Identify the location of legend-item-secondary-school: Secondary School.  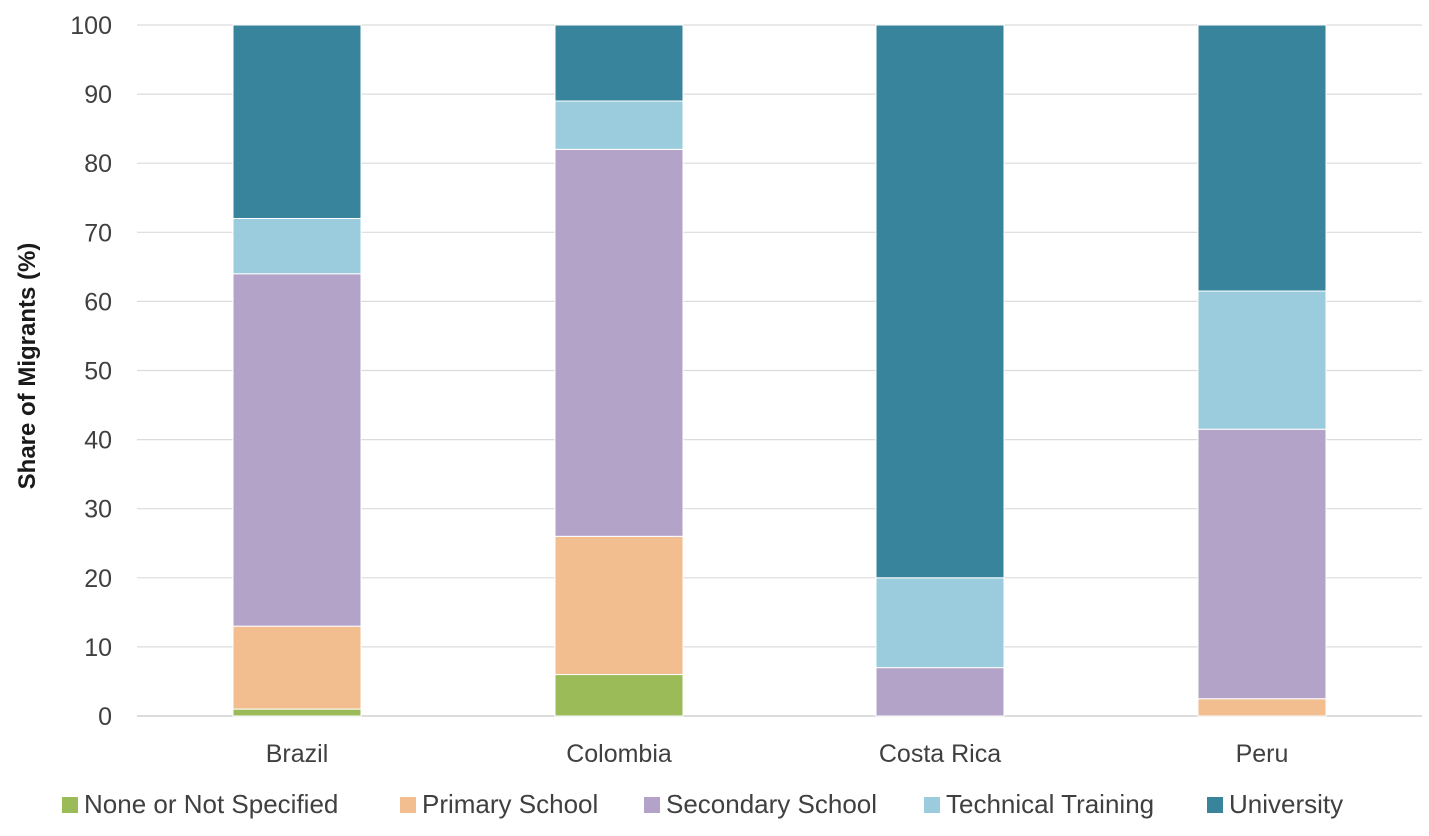
(760, 804).